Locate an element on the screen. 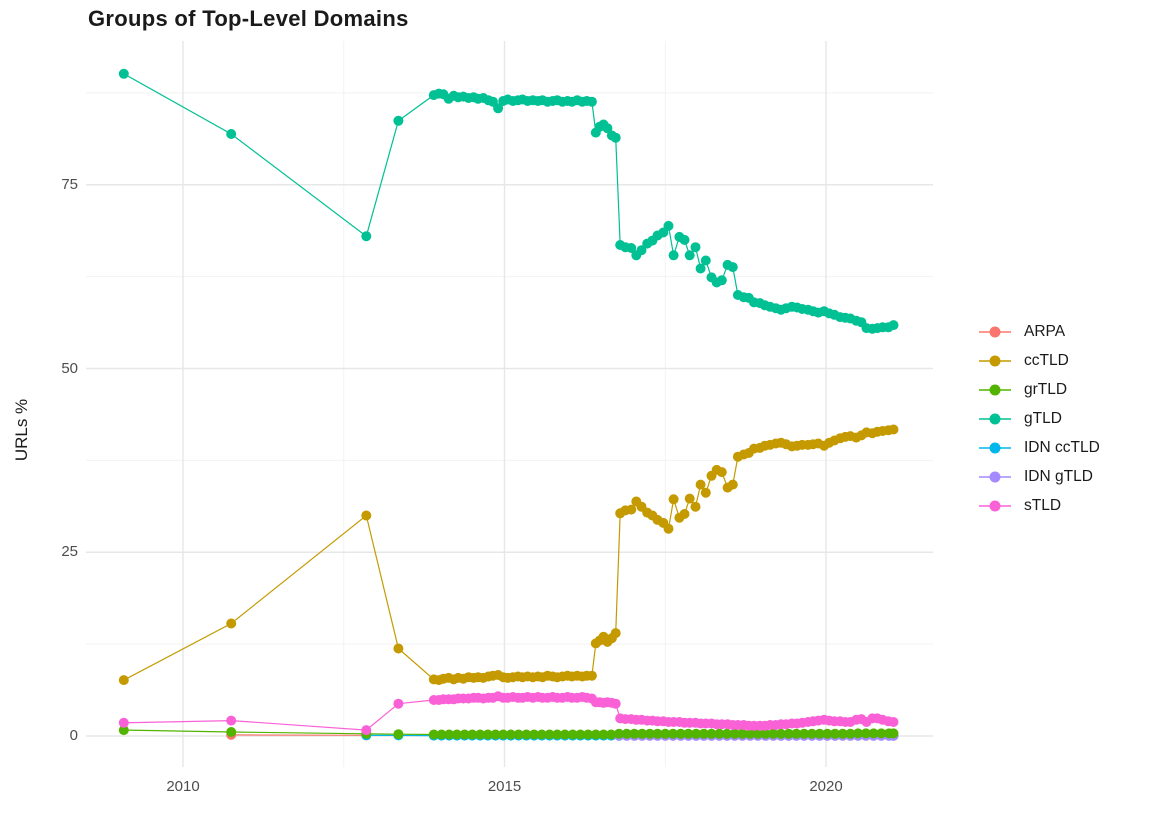 The height and width of the screenshot is (827, 1164). legend: ARPA ccTLD grTLD gTLD IDN ccTLD IDN gTLD sTLD is located at coordinates (1039, 419).